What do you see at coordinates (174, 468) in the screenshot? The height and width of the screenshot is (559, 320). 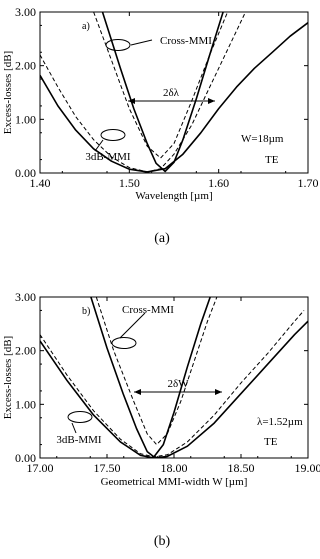 I see `x-tick-label: 18.00` at bounding box center [174, 468].